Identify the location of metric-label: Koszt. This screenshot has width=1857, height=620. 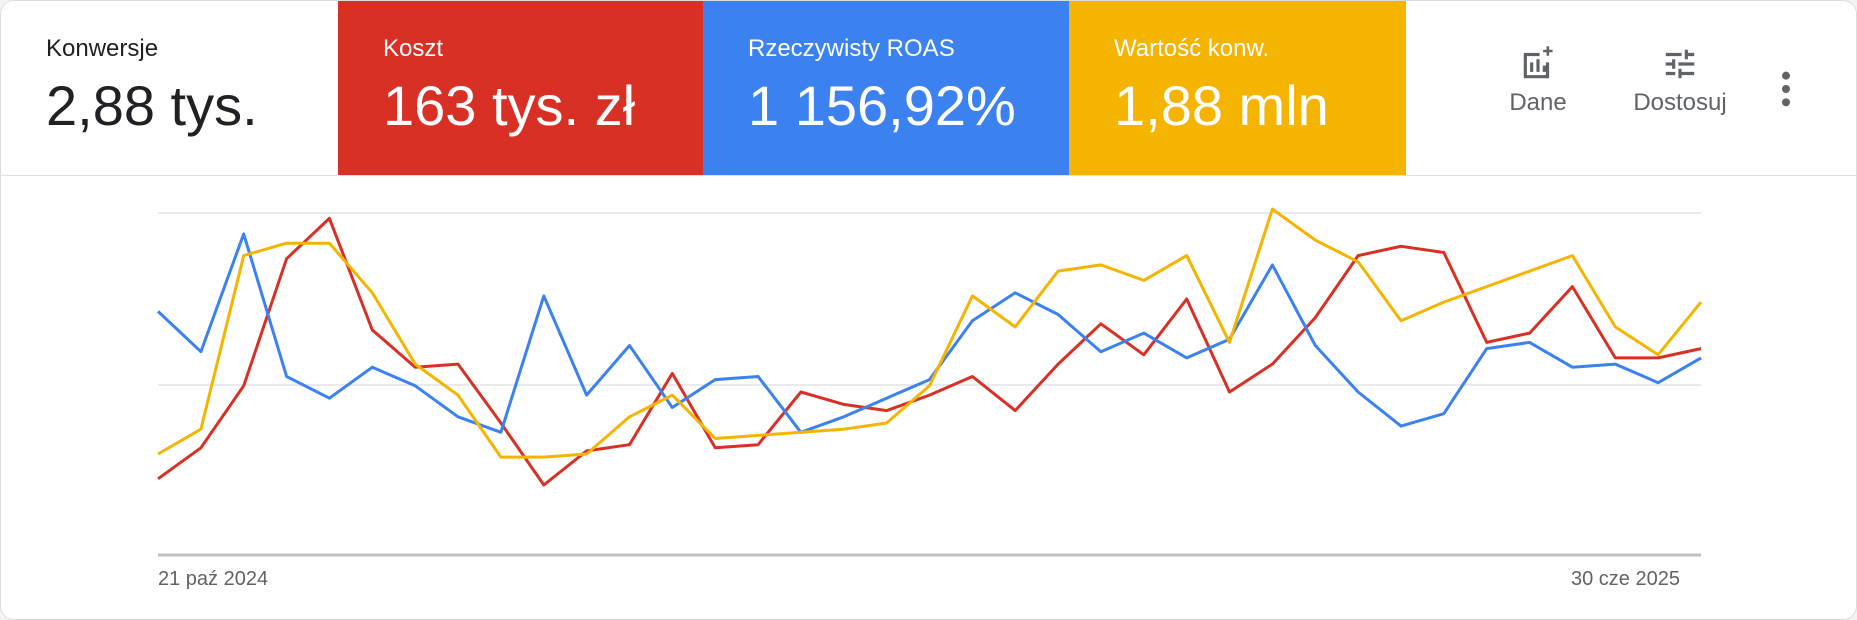
(413, 48).